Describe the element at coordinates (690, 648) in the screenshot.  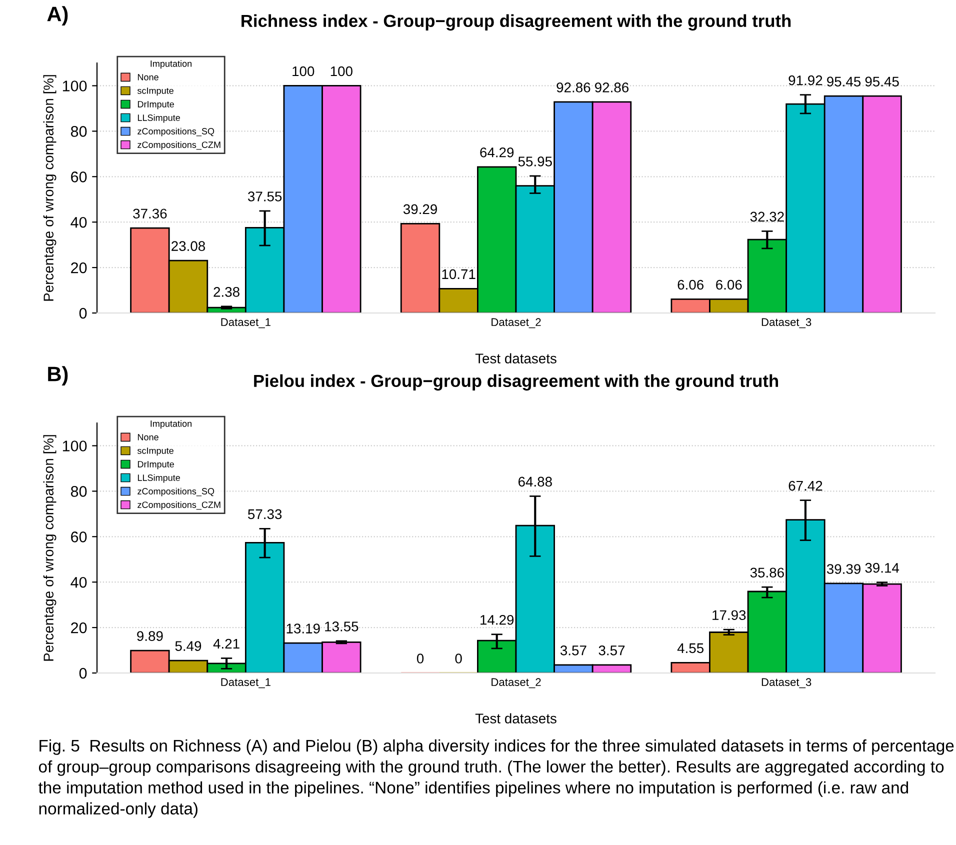
I see `data-label: 4.55` at that location.